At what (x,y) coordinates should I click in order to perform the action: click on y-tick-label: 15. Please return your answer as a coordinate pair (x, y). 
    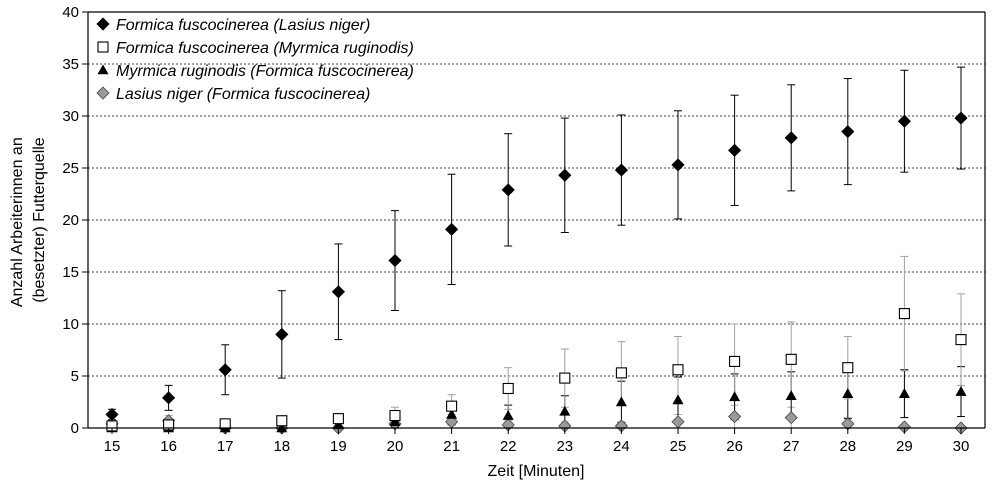
    Looking at the image, I should click on (70, 272).